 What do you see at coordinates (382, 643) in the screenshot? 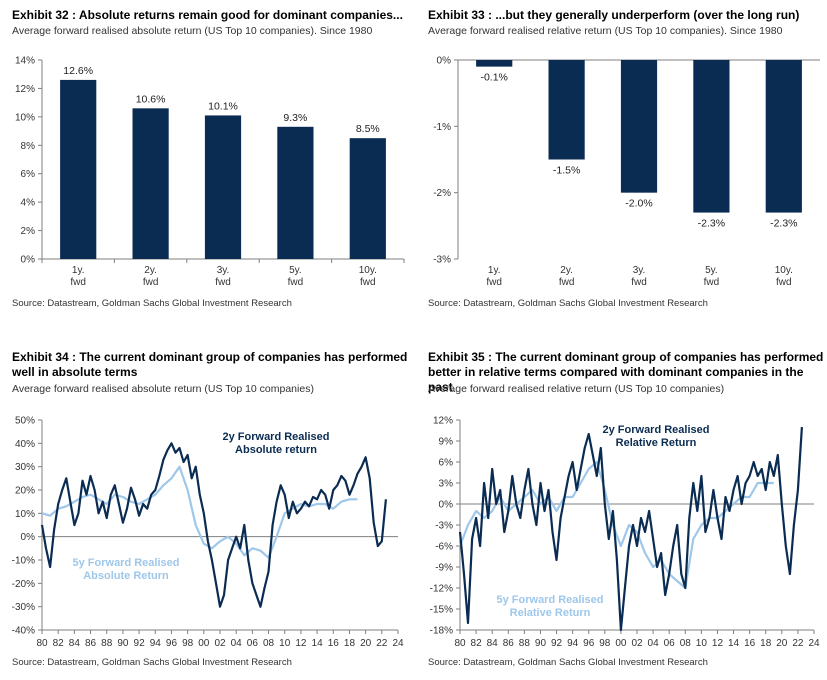
I see `x-tick-label: 22` at bounding box center [382, 643].